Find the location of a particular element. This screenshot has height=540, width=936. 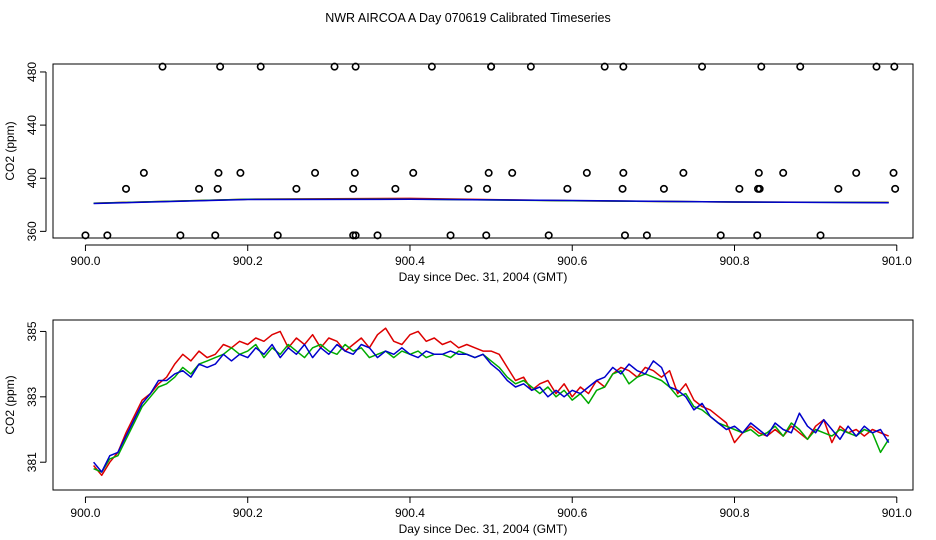

y-tick-label: 385 is located at coordinates (32, 331).